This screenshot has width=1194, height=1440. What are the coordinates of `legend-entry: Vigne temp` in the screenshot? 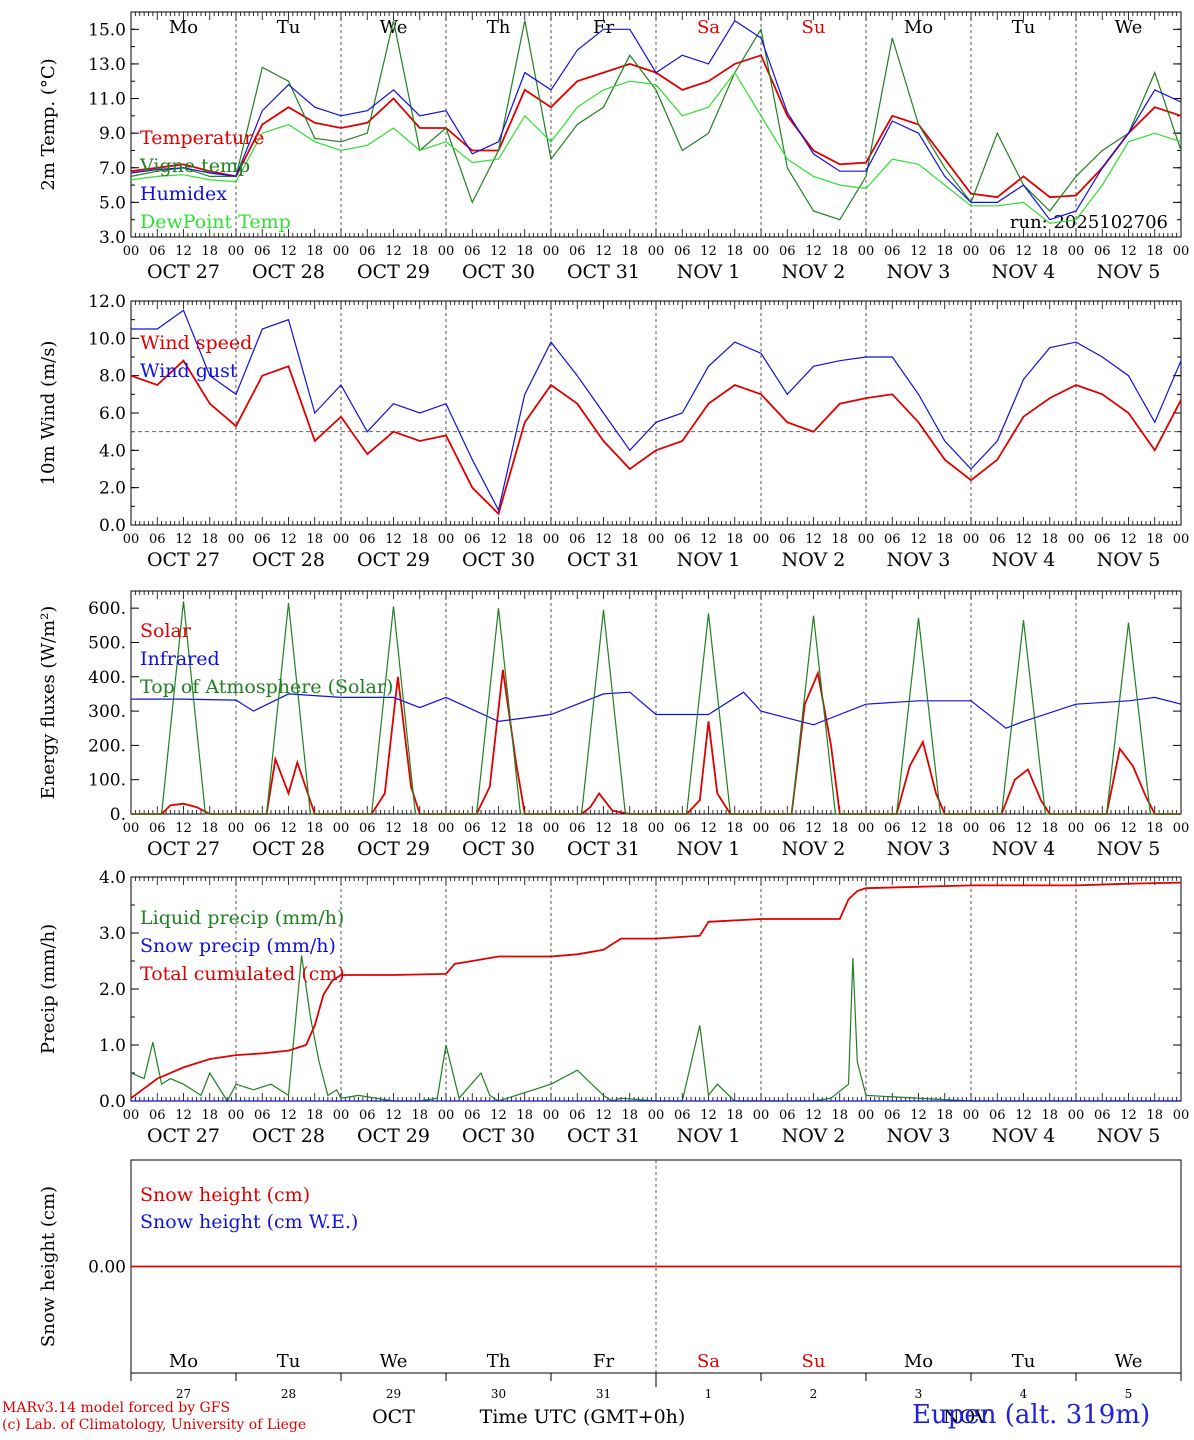 It's located at (194, 166).